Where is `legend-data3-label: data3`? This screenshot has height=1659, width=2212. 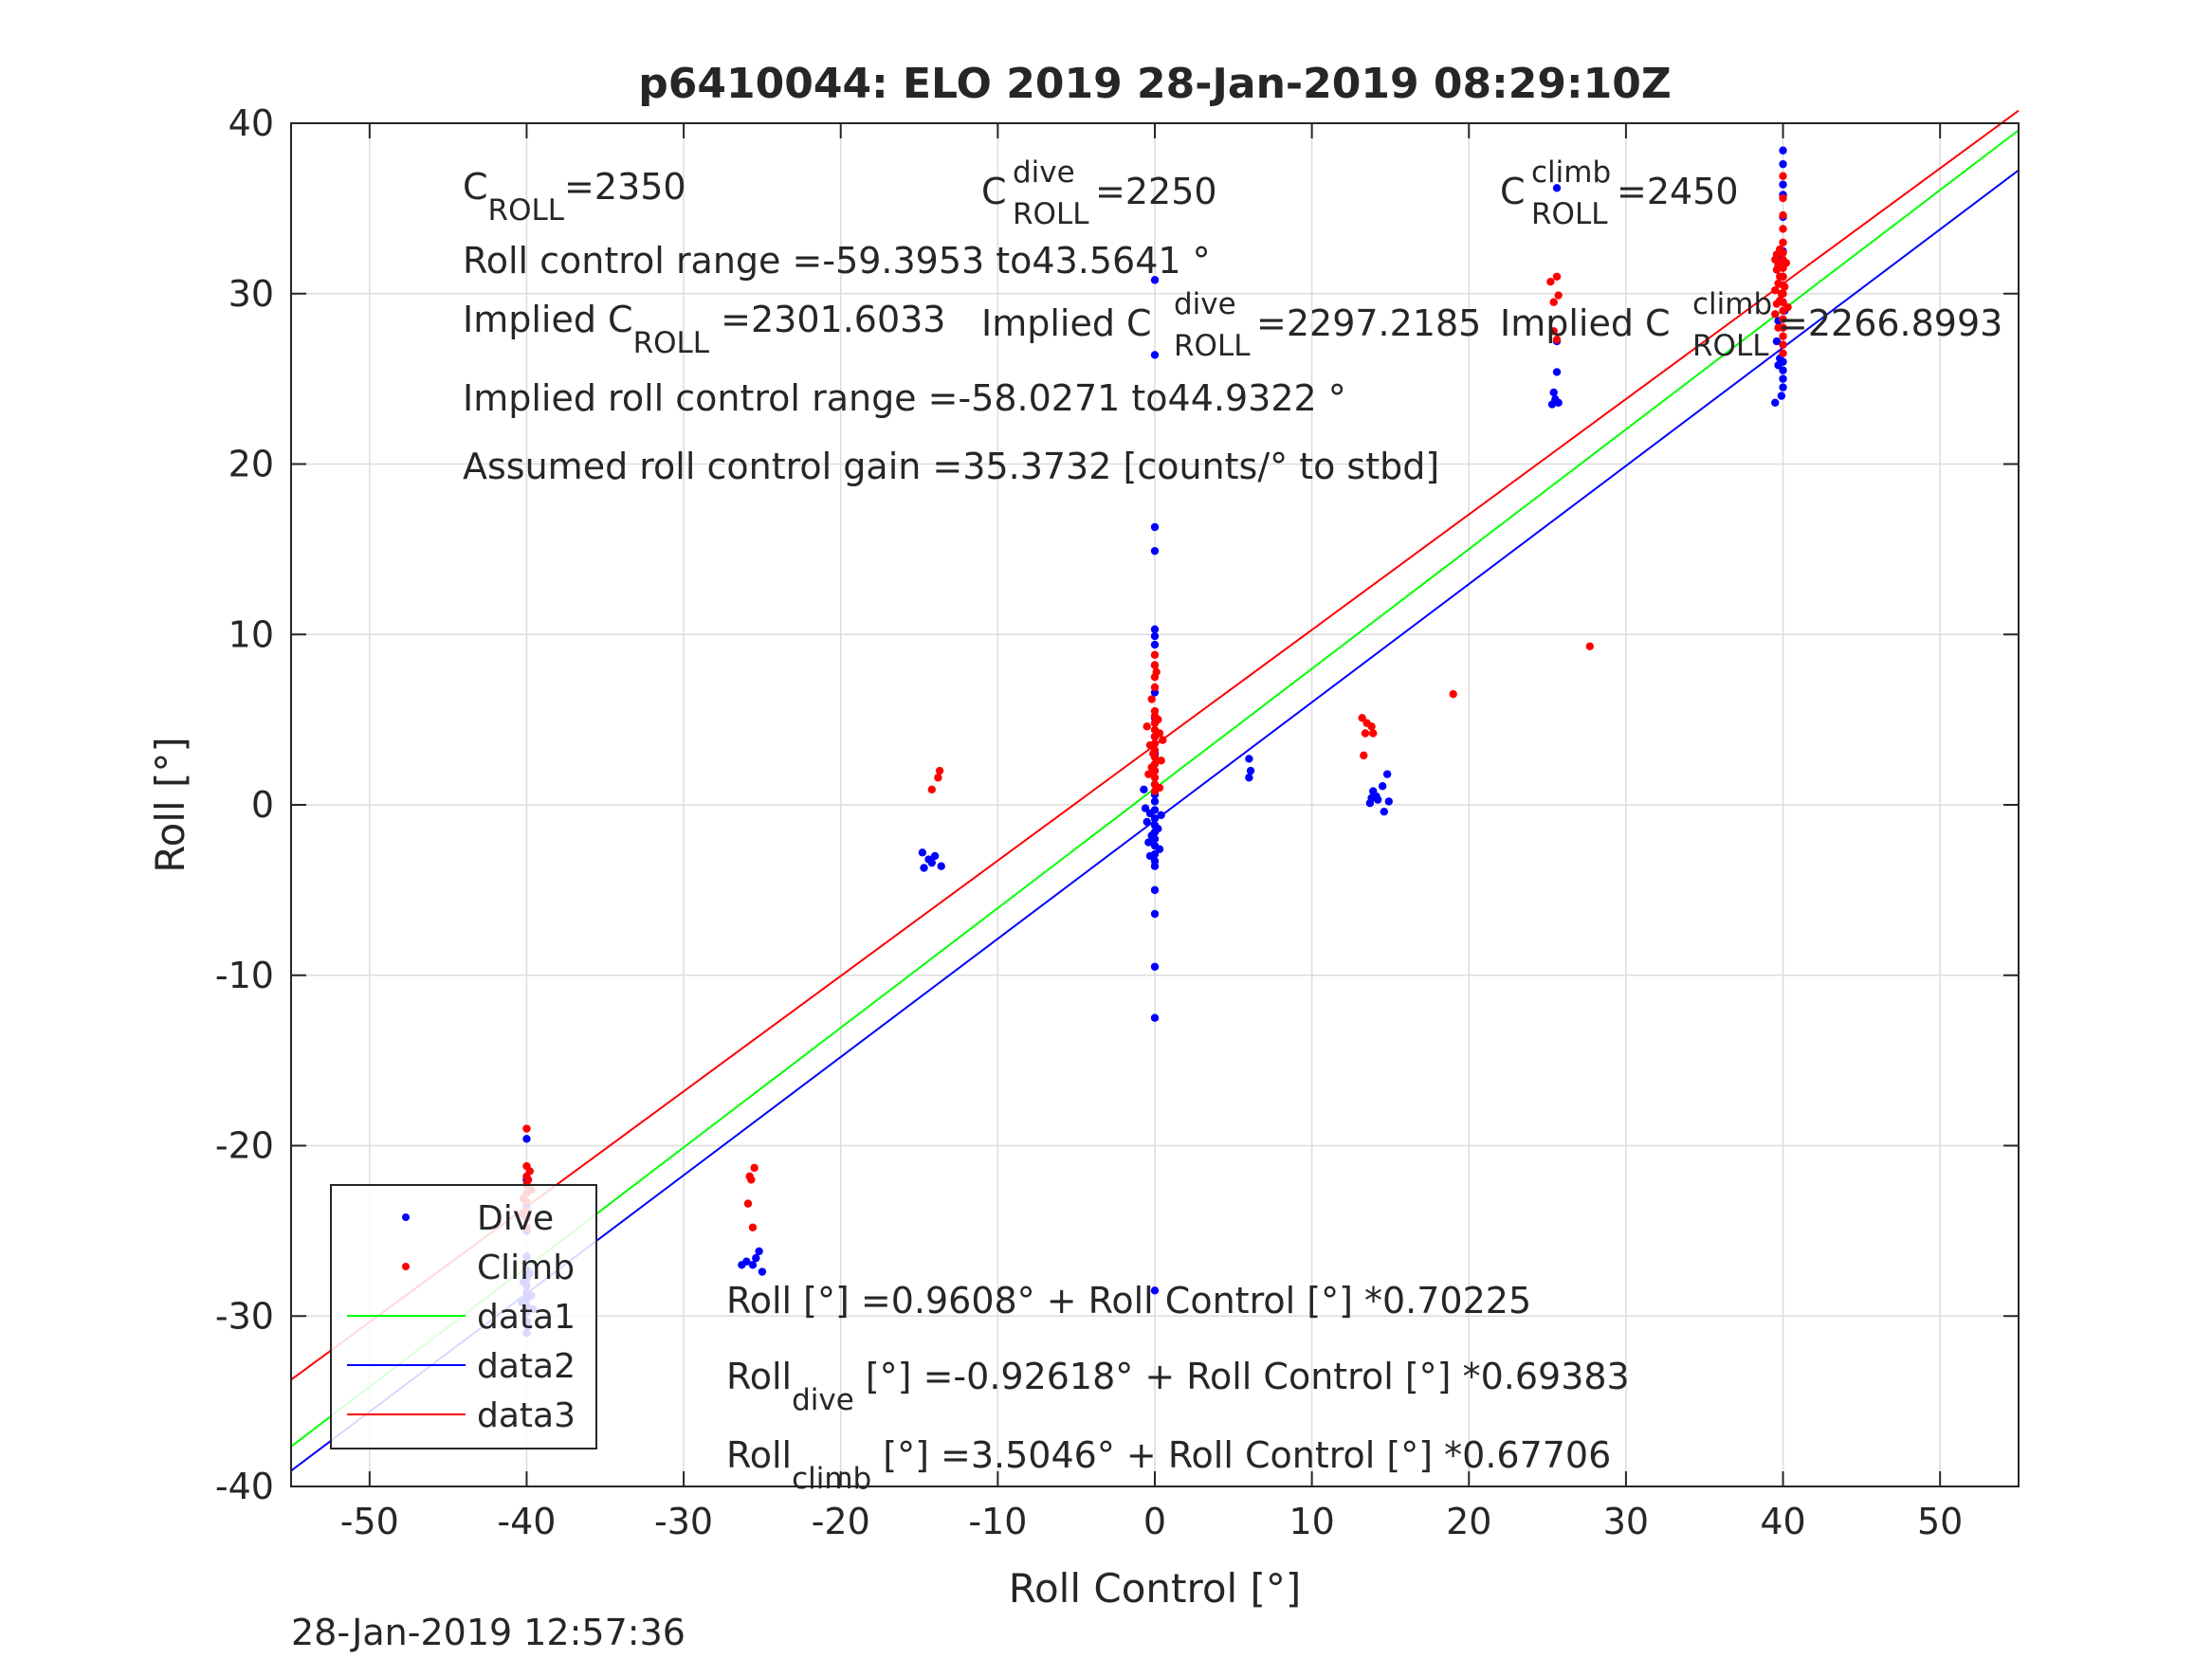 legend-data3-label: data3 is located at coordinates (526, 1415).